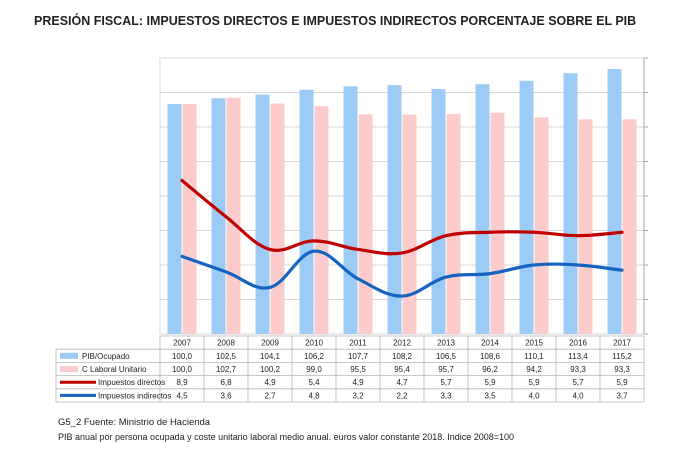 This screenshot has width=700, height=456. Describe the element at coordinates (578, 356) in the screenshot. I see `data-label: 113,4` at that location.